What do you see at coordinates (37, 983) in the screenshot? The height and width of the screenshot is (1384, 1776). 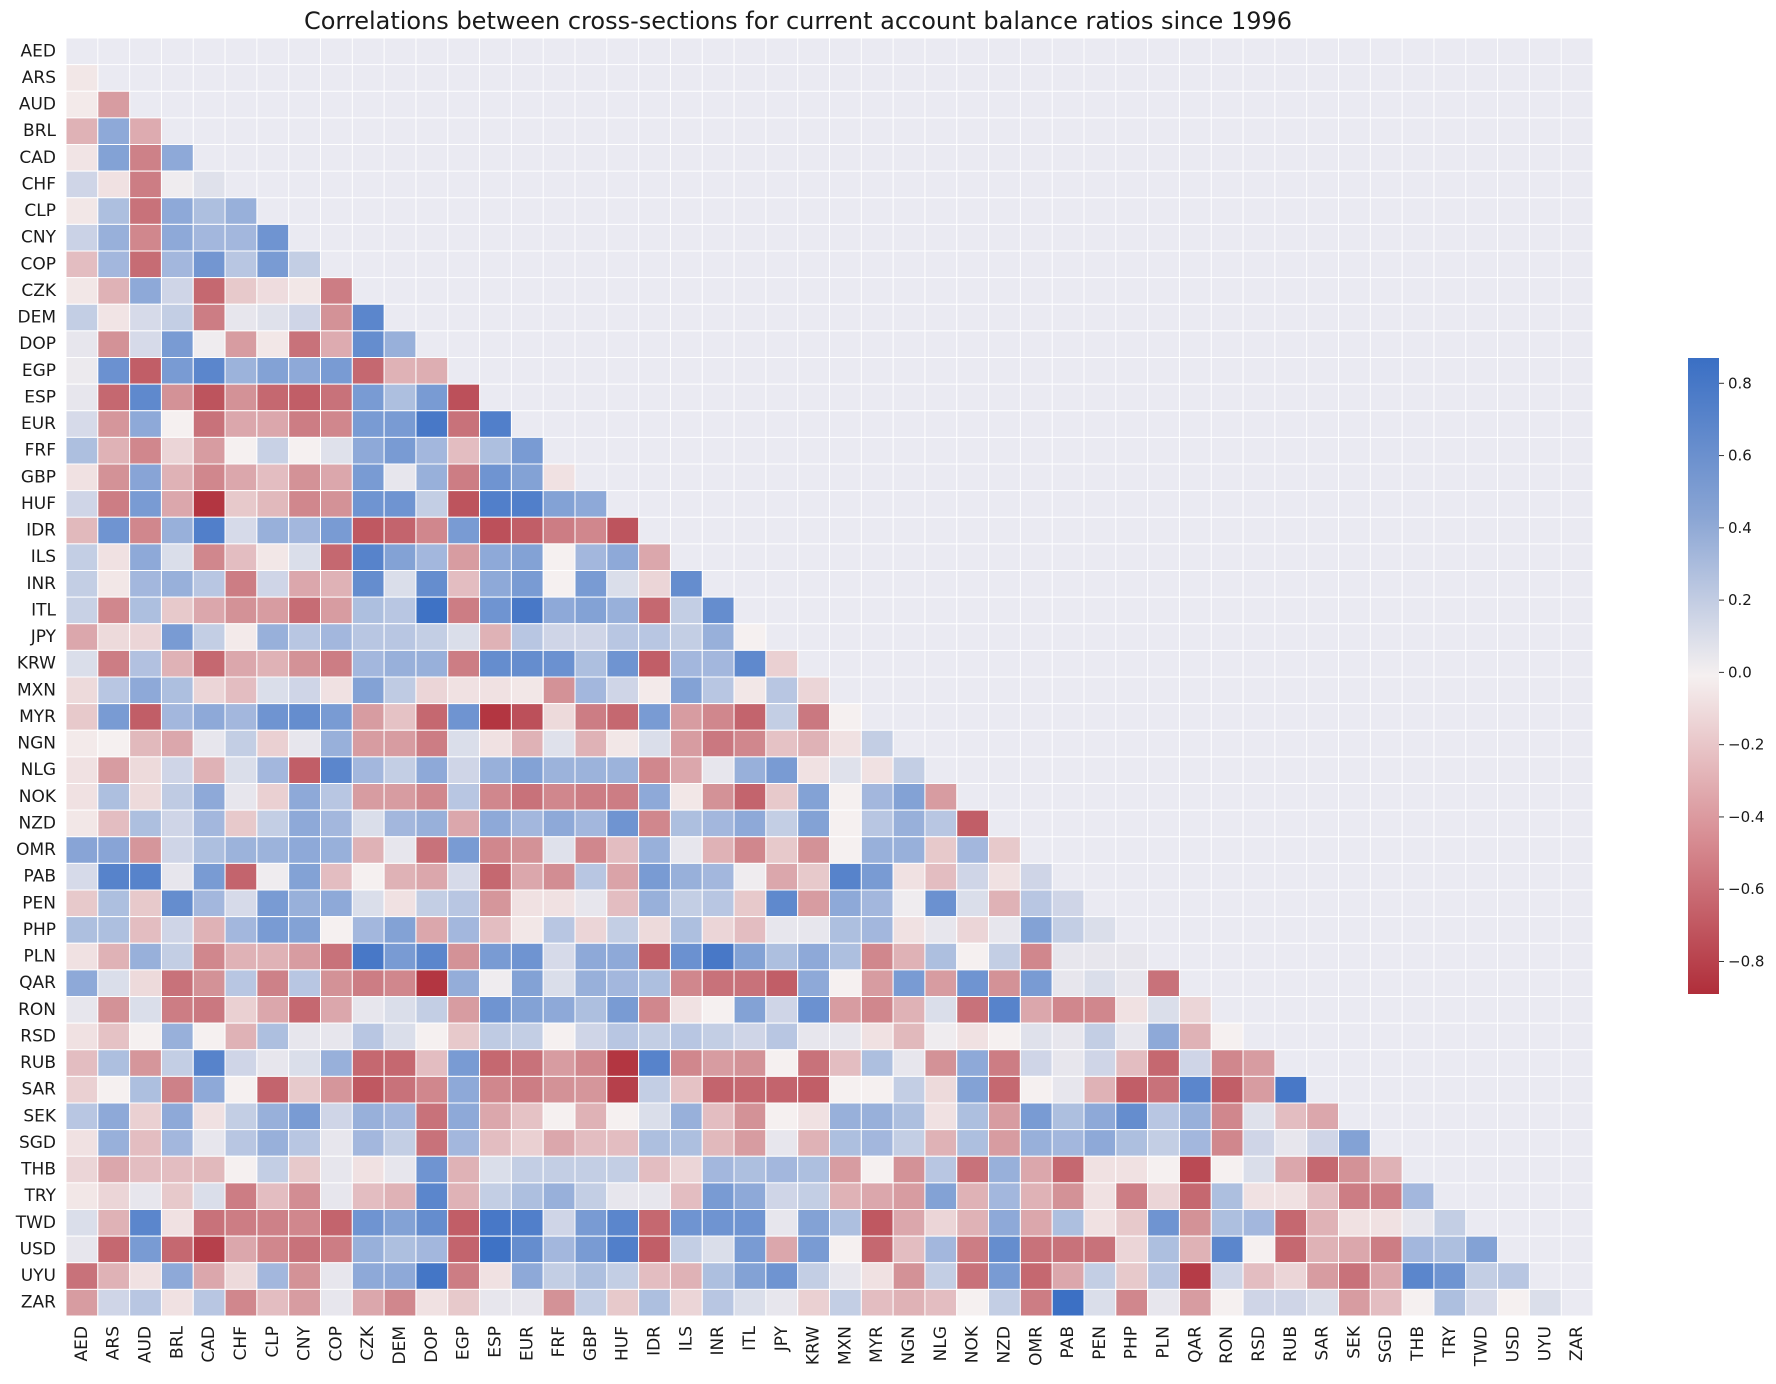 I see `y-tick-label: QAR` at bounding box center [37, 983].